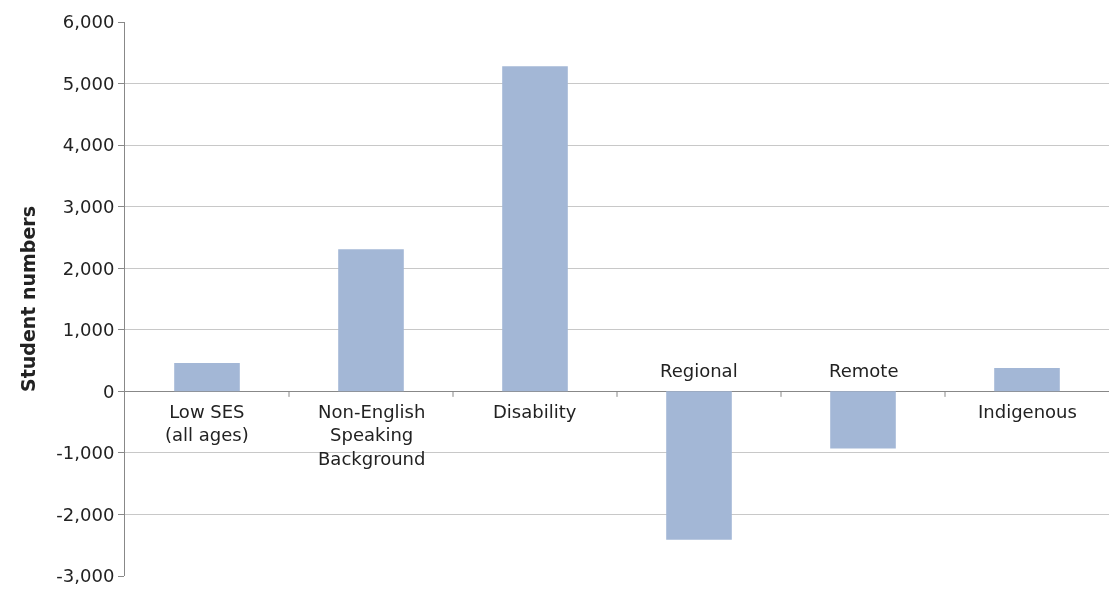 The image size is (1119, 596). Describe the element at coordinates (28, 299) in the screenshot. I see `y-axis-title: Student numbers` at that location.